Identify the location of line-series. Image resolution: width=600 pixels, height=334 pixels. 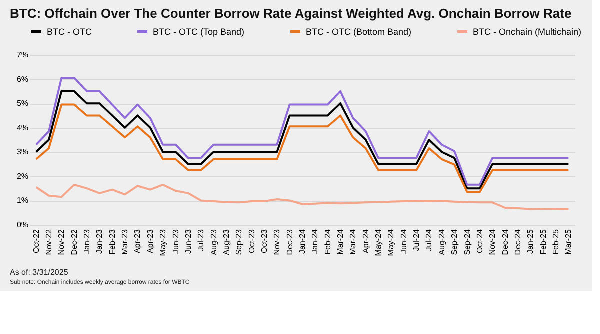
(302, 197).